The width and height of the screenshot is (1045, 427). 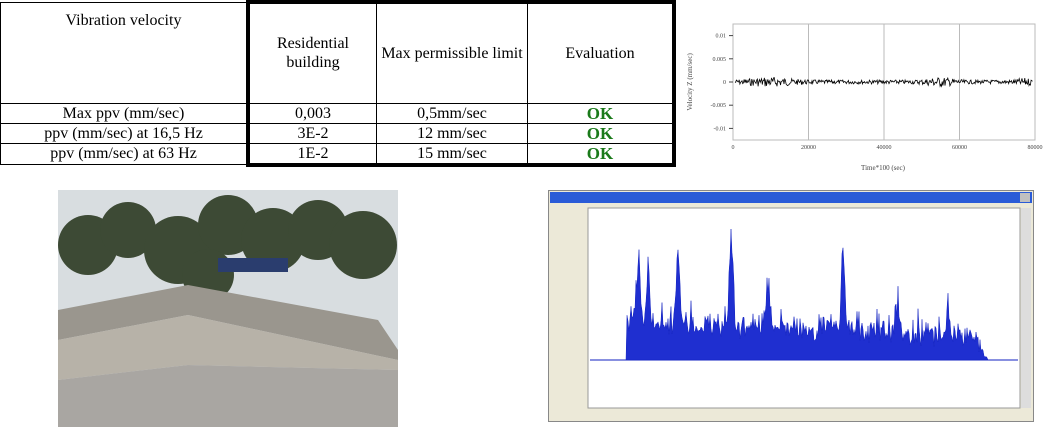 What do you see at coordinates (311, 52) in the screenshot?
I see `header-cell: Residential building` at bounding box center [311, 52].